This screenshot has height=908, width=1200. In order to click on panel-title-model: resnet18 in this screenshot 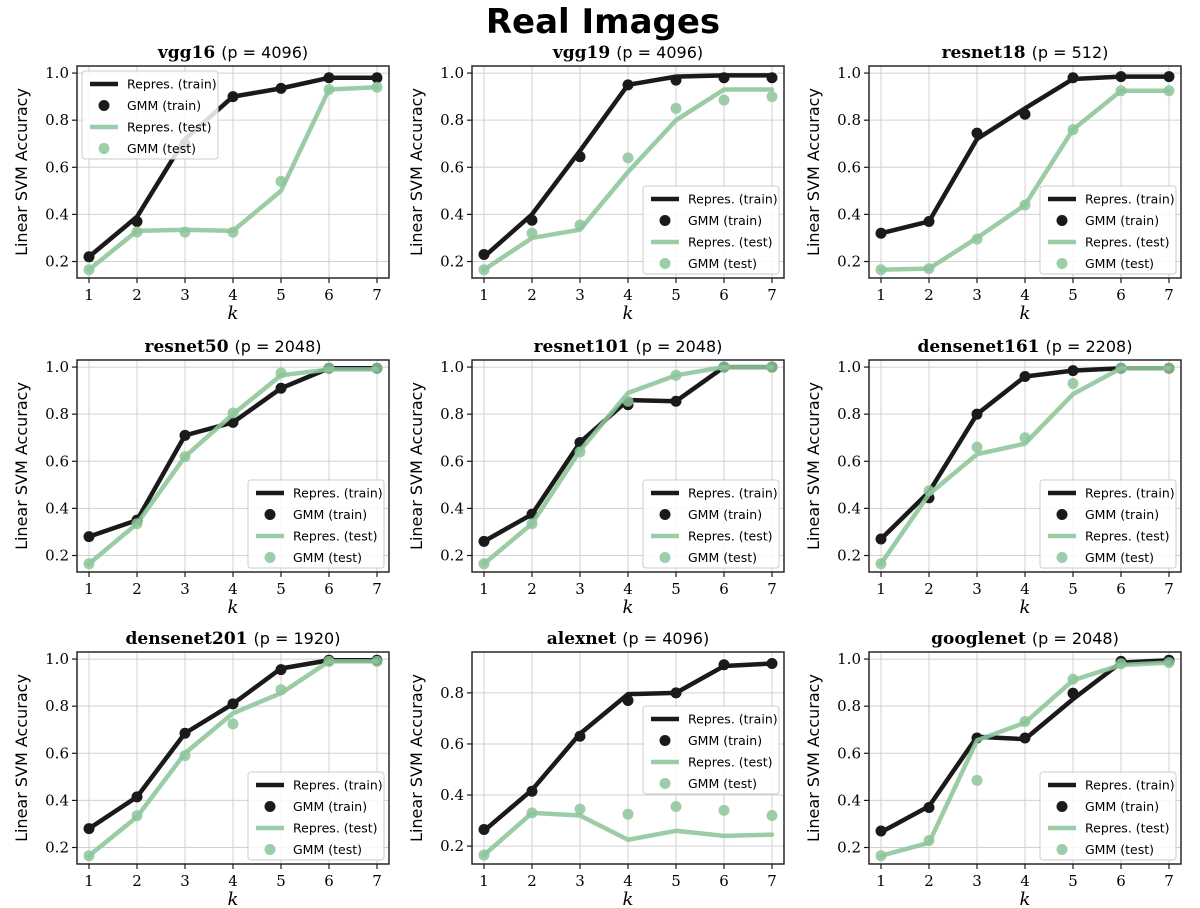, I will do `click(984, 53)`.